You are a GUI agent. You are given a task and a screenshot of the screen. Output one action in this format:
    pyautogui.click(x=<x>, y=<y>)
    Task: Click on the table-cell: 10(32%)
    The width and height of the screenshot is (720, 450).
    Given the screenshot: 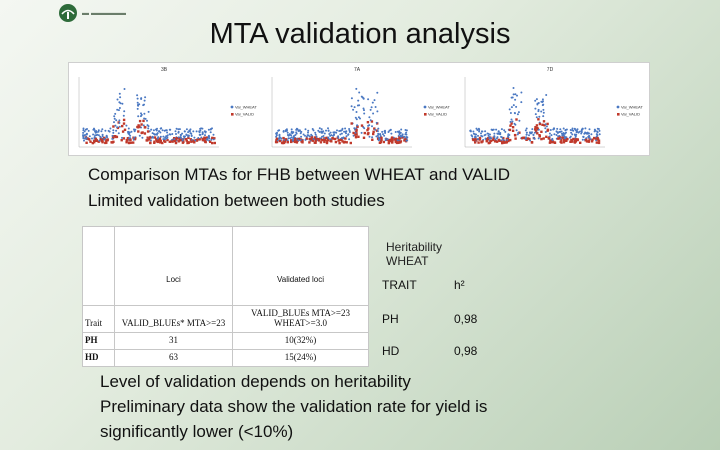 What is the action you would take?
    pyautogui.click(x=300, y=341)
    